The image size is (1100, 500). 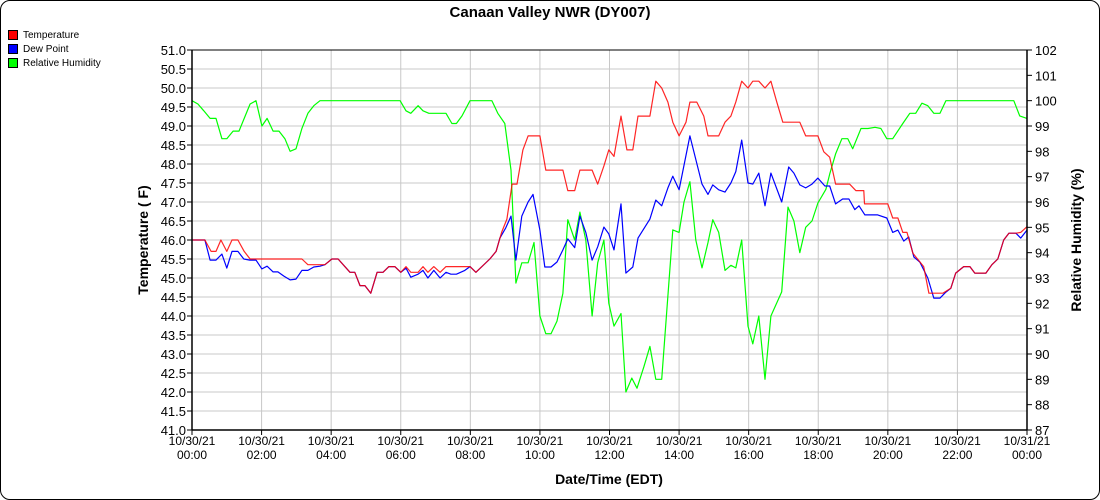 I want to click on legend-label-relative-humidity: Relative Humidity, so click(x=62, y=63).